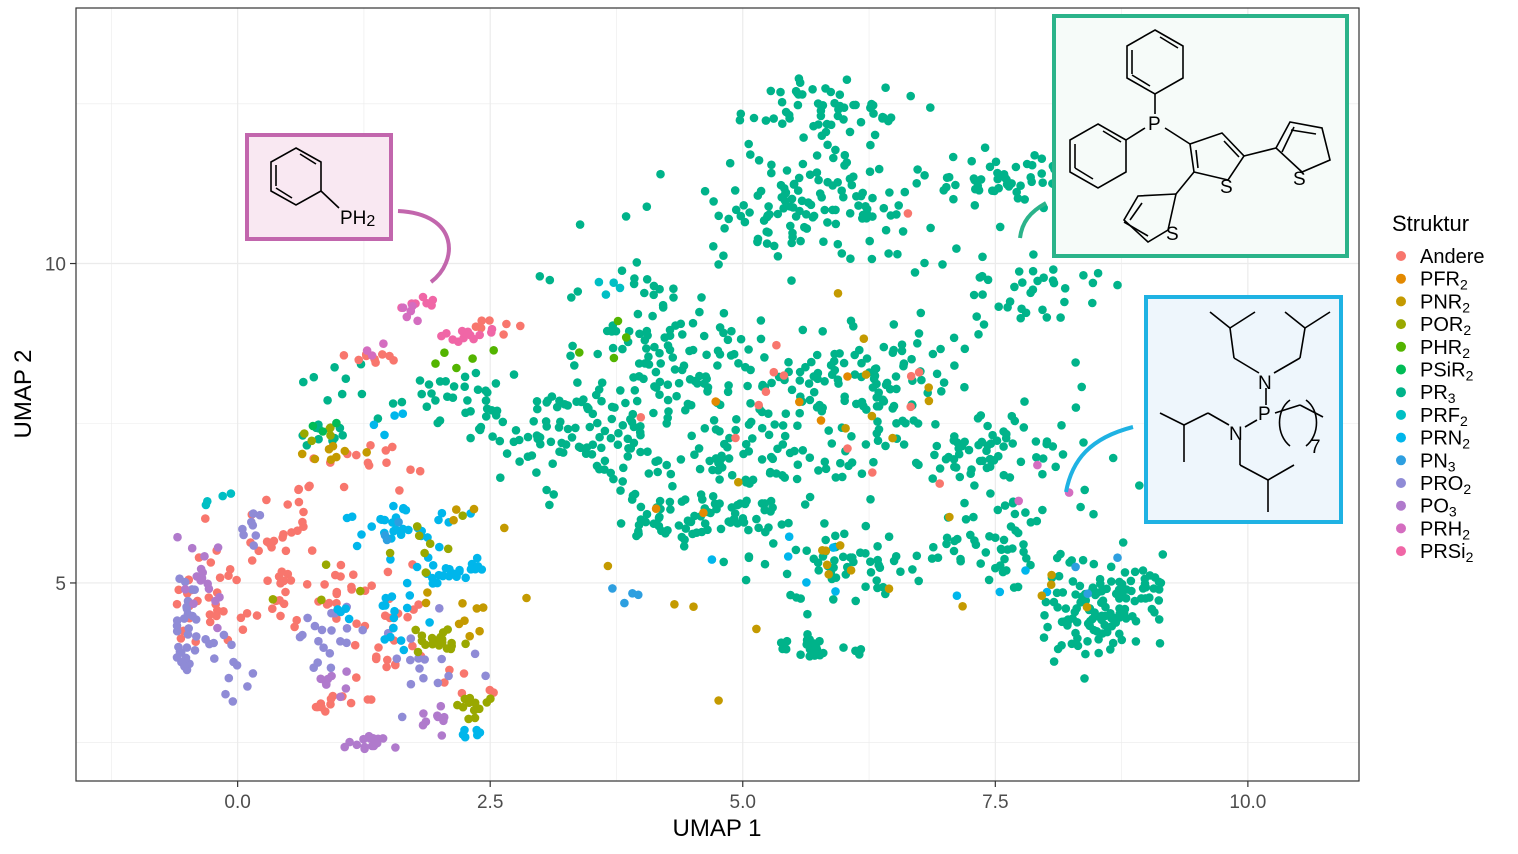 The width and height of the screenshot is (1518, 854). What do you see at coordinates (319, 187) in the screenshot?
I see `annotation-box-phenylphosphine` at bounding box center [319, 187].